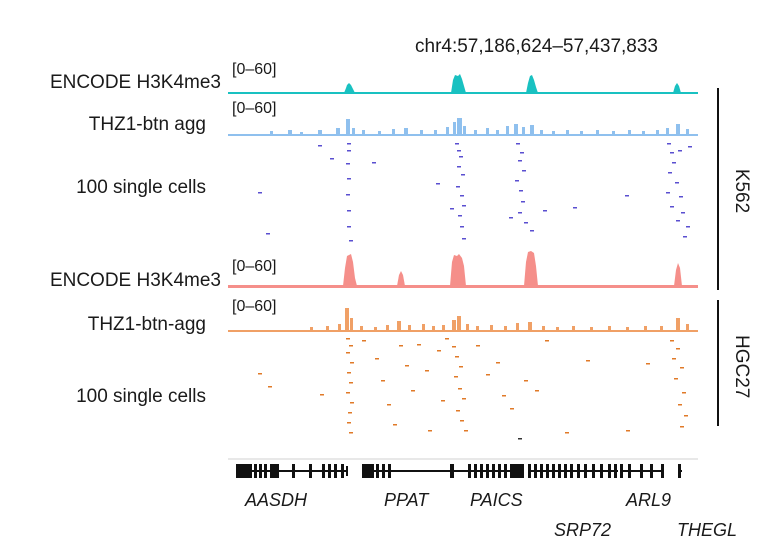  What do you see at coordinates (649, 500) in the screenshot?
I see `gene-label-arl9: ARL9` at bounding box center [649, 500].